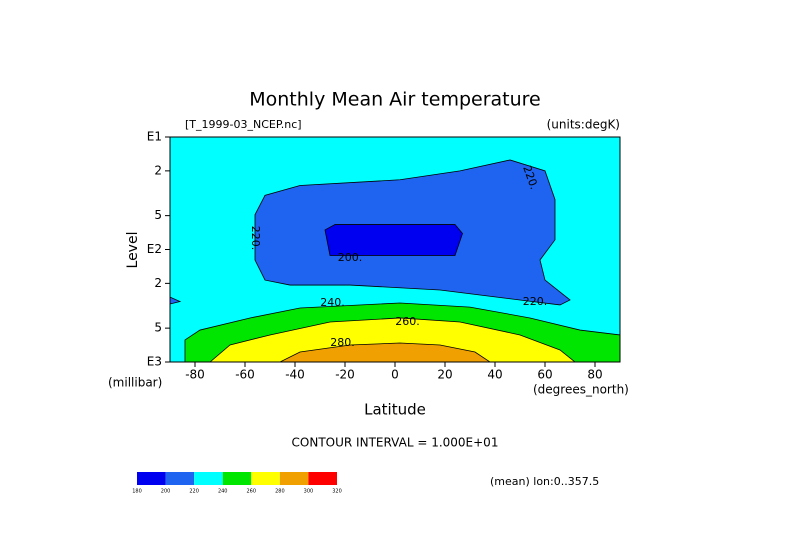 The image size is (789, 558). Describe the element at coordinates (342, 342) in the screenshot. I see `contour-label: 280.` at that location.